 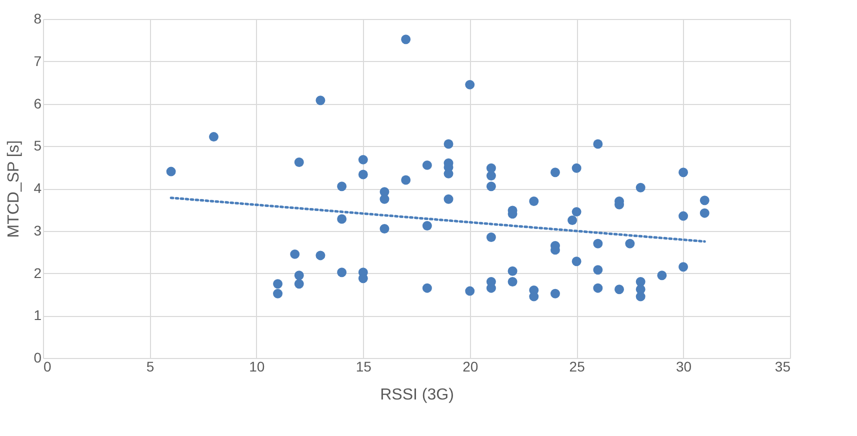 What do you see at coordinates (417, 395) in the screenshot?
I see `x-axis-title: RSSI (3G)` at bounding box center [417, 395].